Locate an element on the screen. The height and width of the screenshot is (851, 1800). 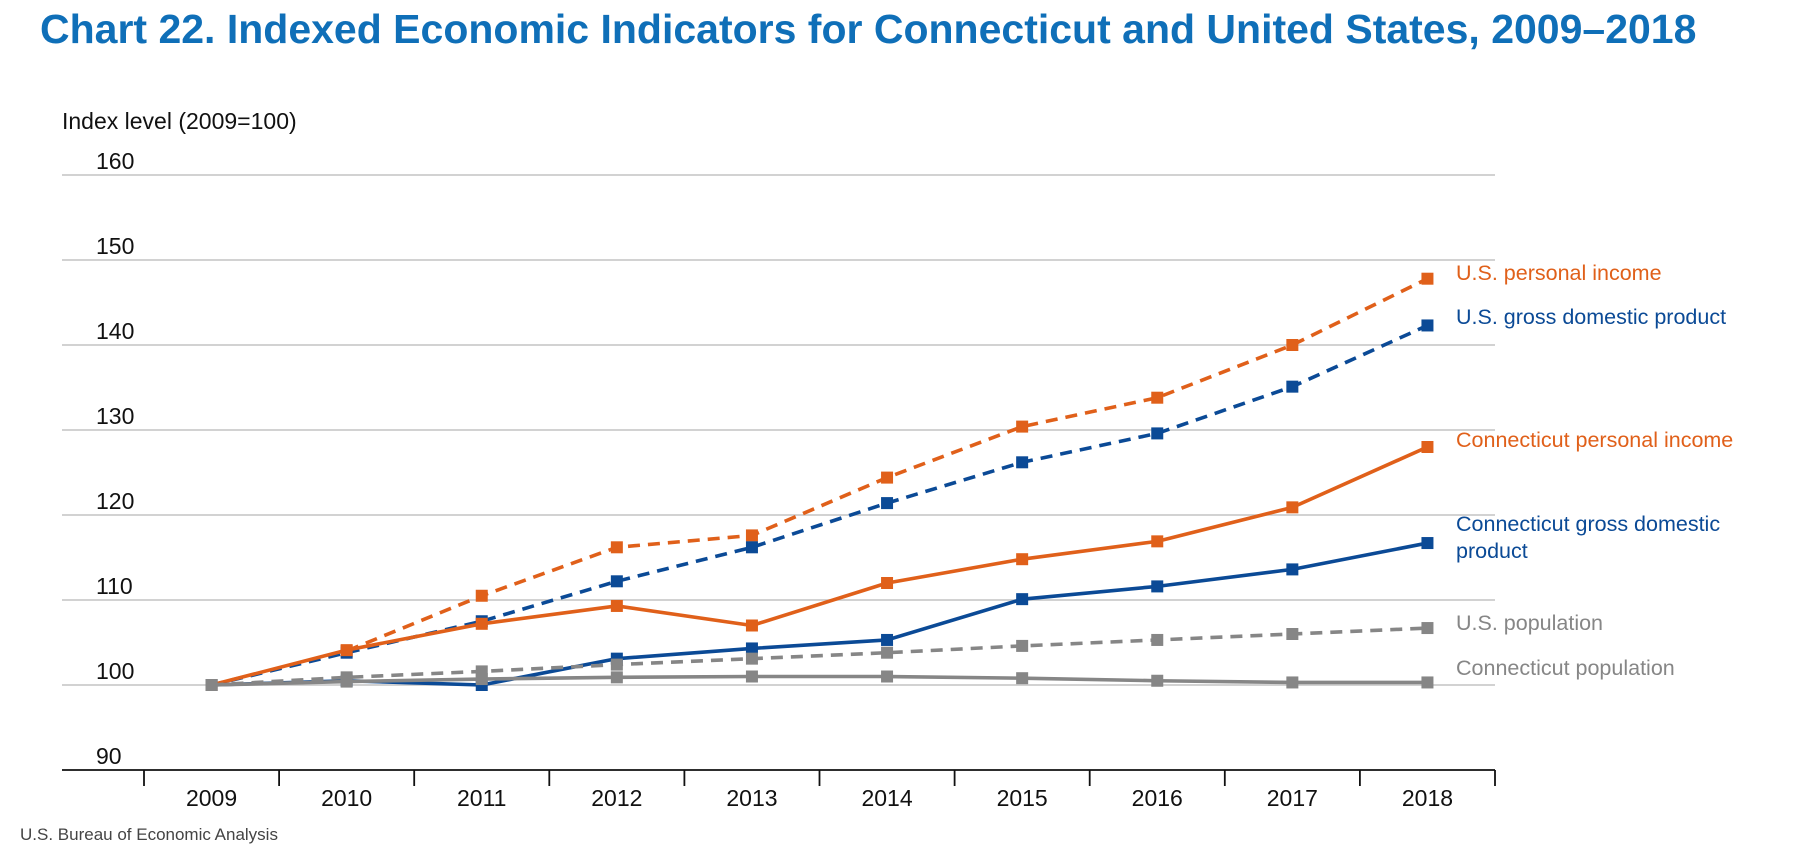
y-tick-label-90: 90 is located at coordinates (109, 756).